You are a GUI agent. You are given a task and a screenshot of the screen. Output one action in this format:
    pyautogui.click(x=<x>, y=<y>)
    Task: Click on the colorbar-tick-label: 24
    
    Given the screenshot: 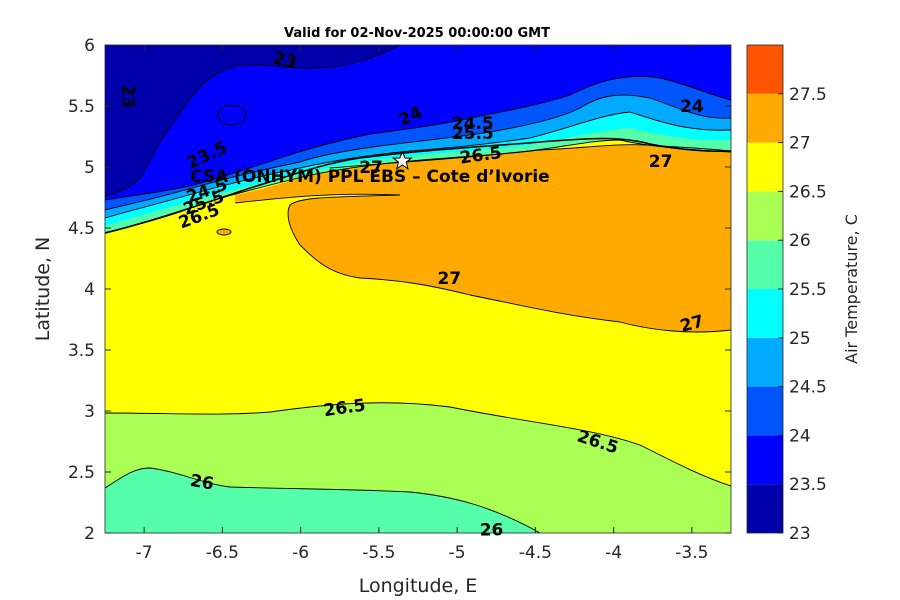 What is the action you would take?
    pyautogui.click(x=800, y=436)
    